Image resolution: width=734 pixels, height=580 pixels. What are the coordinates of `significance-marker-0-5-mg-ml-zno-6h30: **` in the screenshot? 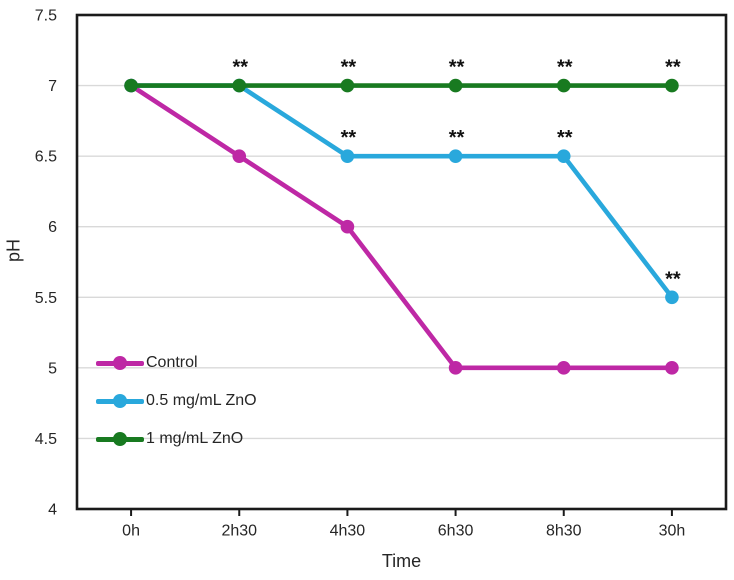 It's located at (457, 138).